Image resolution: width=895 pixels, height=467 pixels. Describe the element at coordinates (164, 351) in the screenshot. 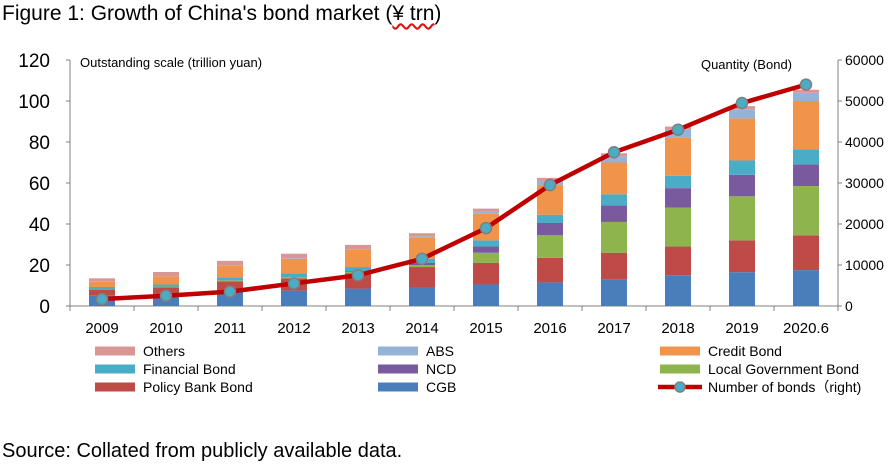

I see `legend-label: Others` at that location.